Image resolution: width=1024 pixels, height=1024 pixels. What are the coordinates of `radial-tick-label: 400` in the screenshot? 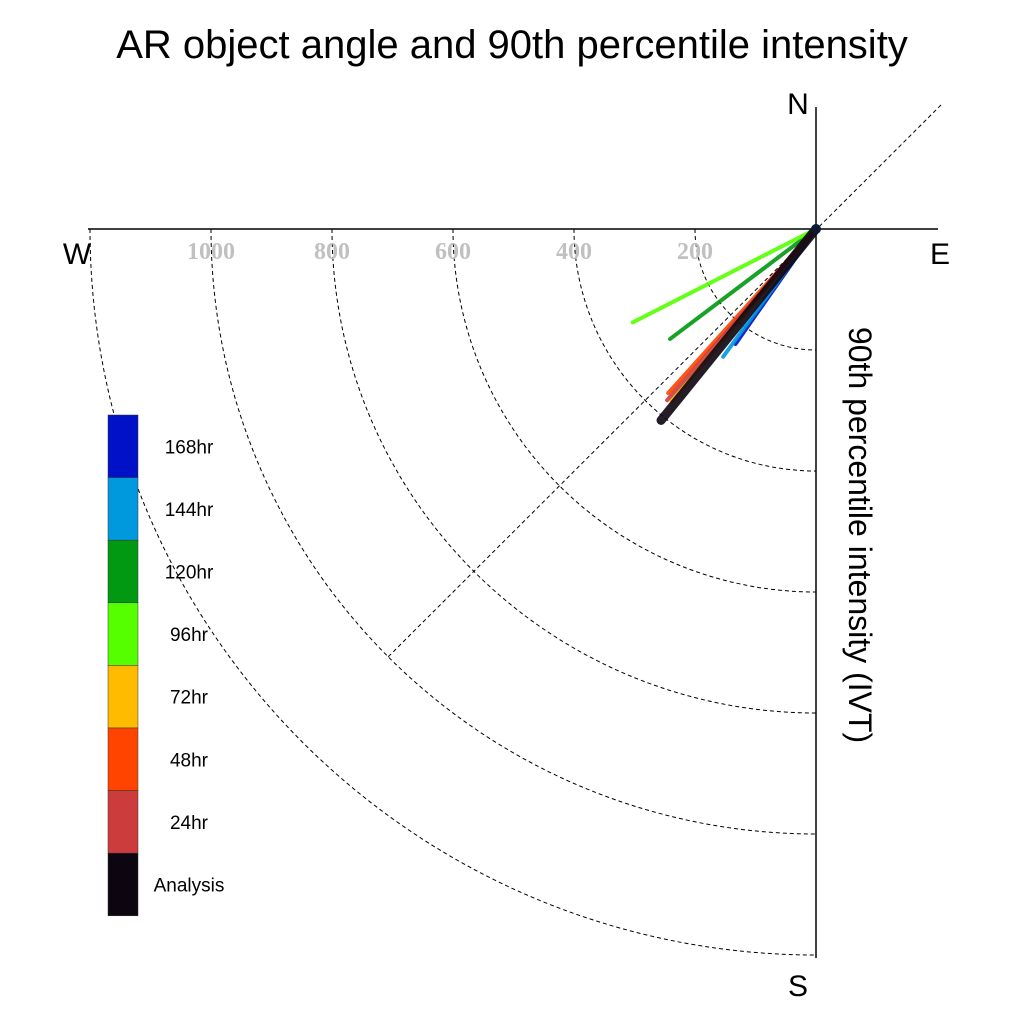 It's located at (574, 252).